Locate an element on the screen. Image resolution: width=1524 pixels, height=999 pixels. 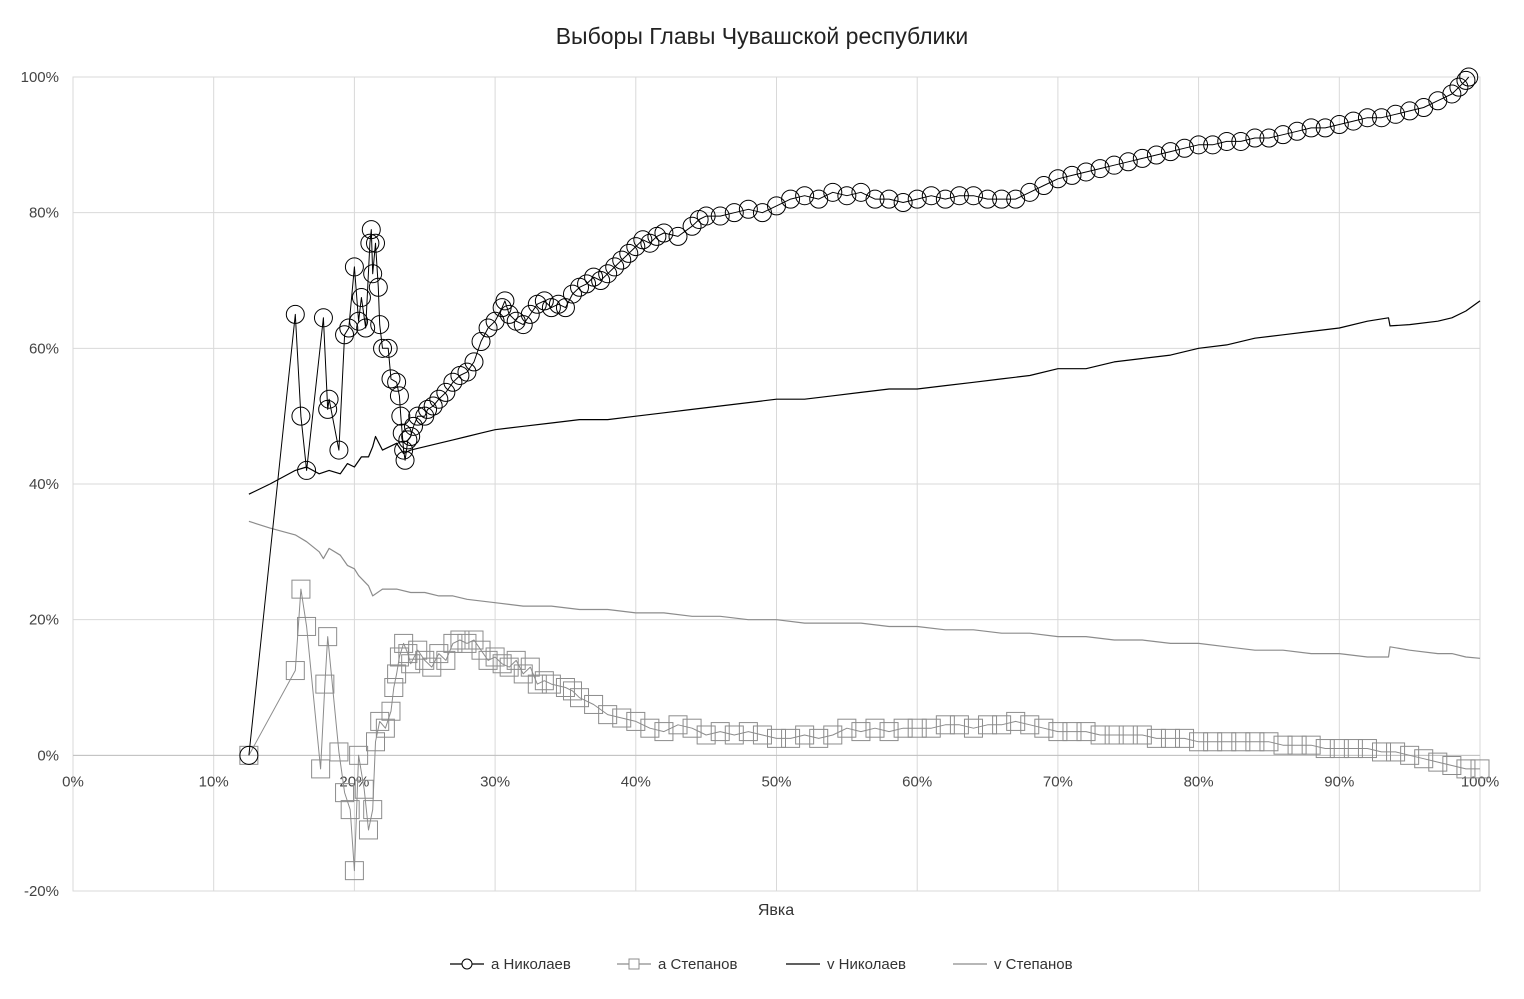
series-line is located at coordinates (864, 589).